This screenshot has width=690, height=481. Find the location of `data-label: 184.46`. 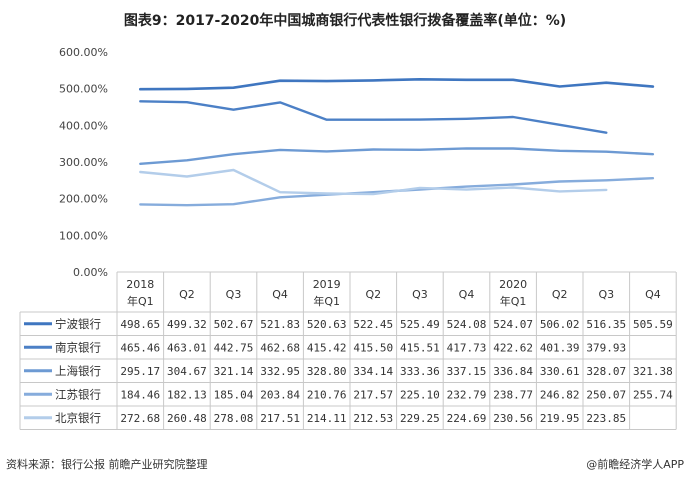

data-label: 184.46 is located at coordinates (140, 394).